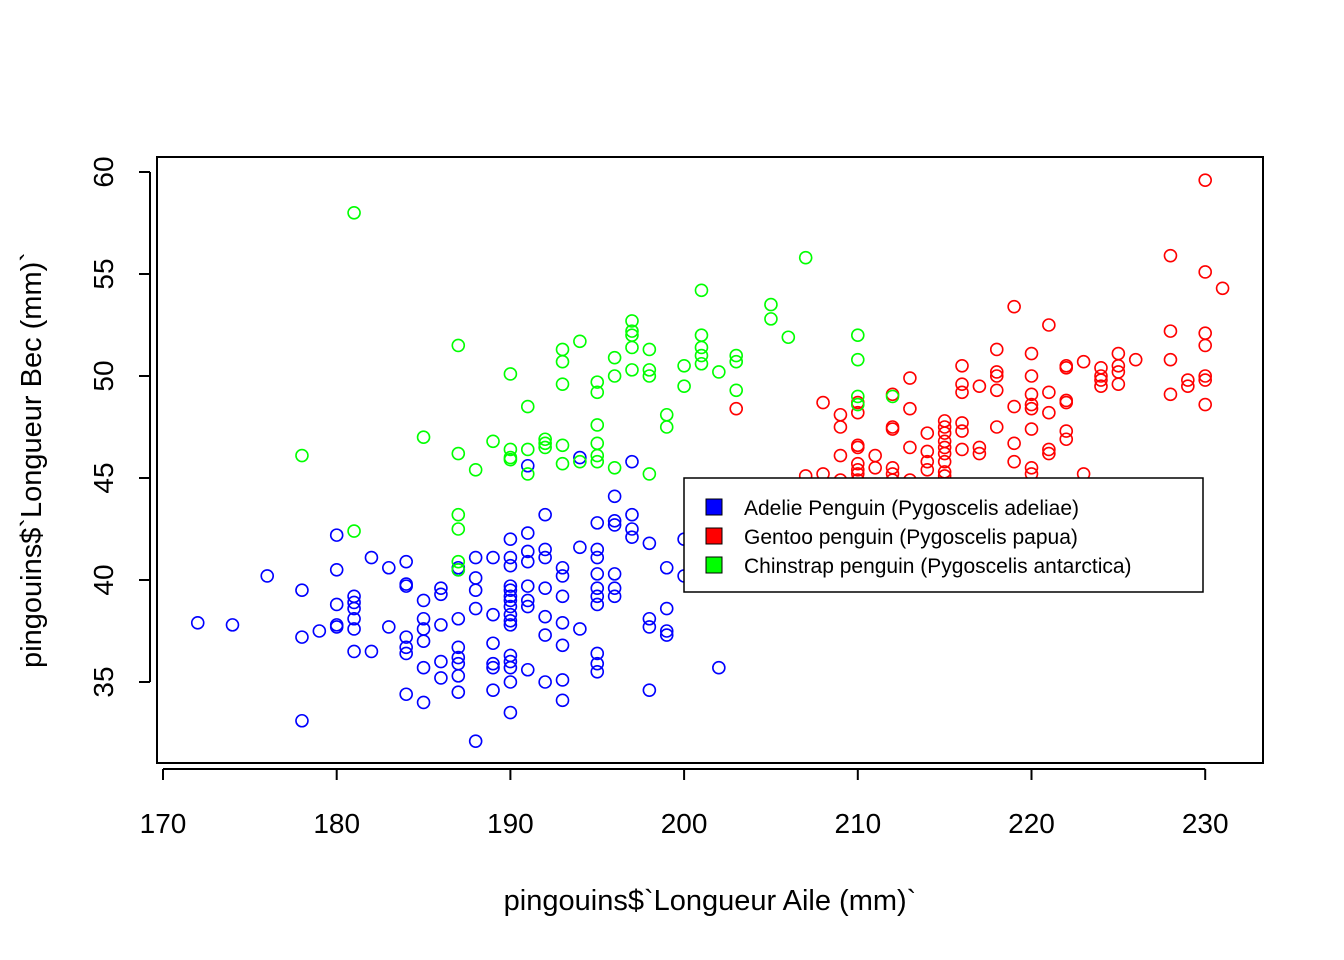  I want to click on x-tick-label: 190, so click(510, 823).